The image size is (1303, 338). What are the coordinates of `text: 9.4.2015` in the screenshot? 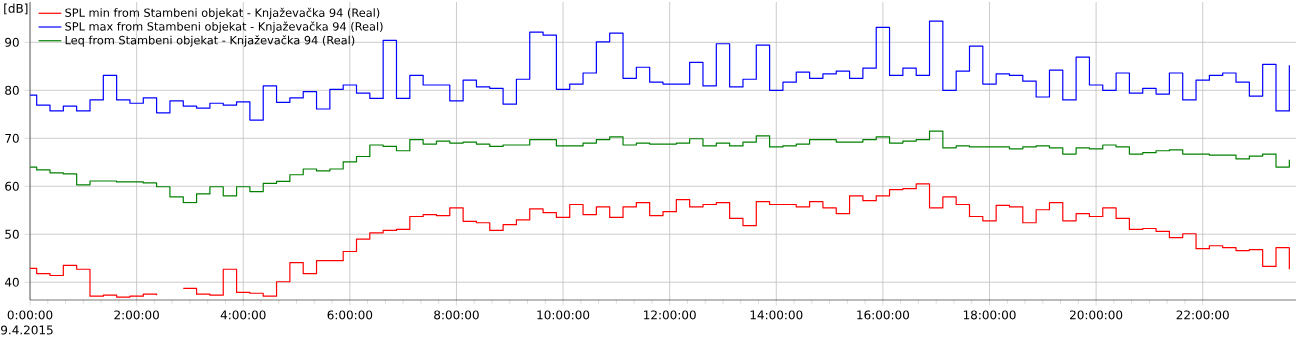 It's located at (27, 330).